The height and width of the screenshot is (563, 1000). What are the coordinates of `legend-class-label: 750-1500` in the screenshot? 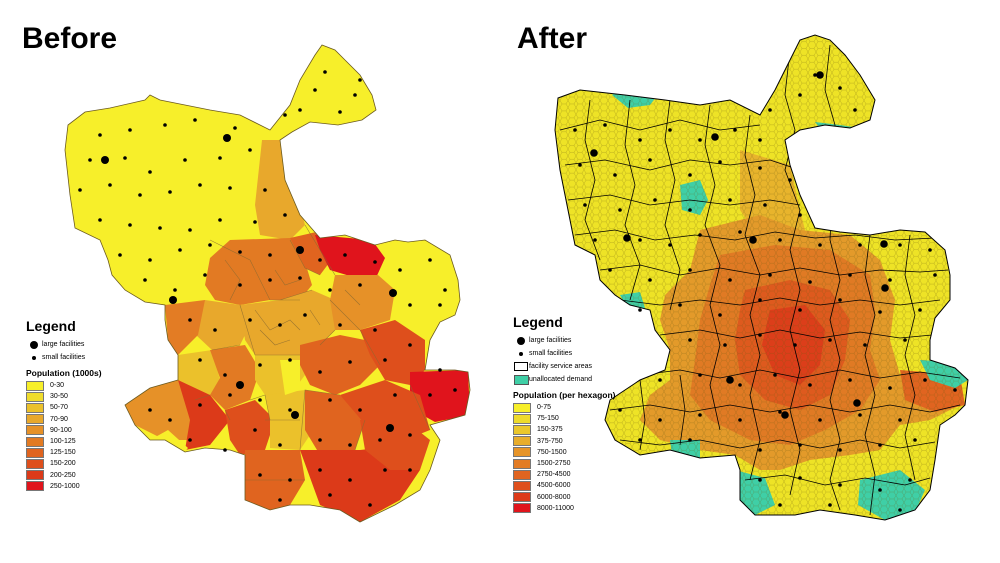 It's located at (552, 452).